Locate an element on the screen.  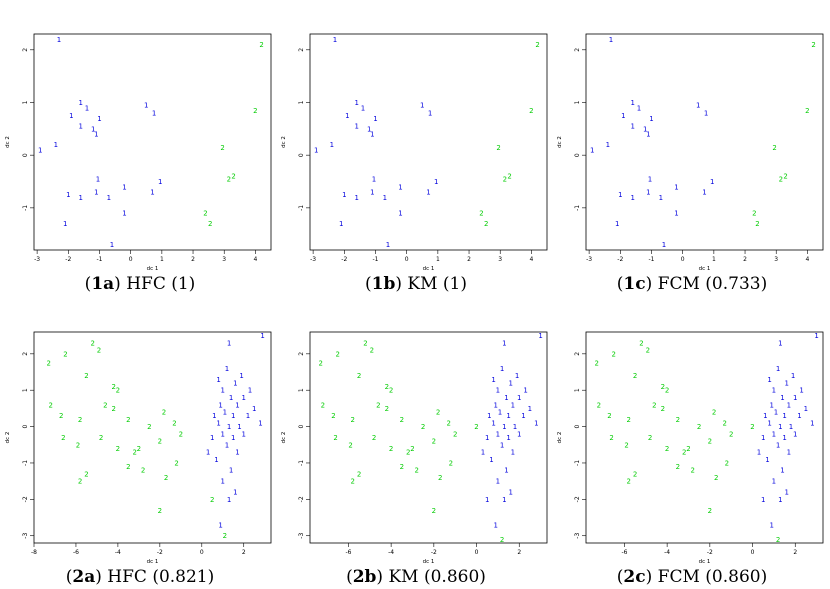
caption-text-1b: KM (1) is located at coordinates (437, 284).